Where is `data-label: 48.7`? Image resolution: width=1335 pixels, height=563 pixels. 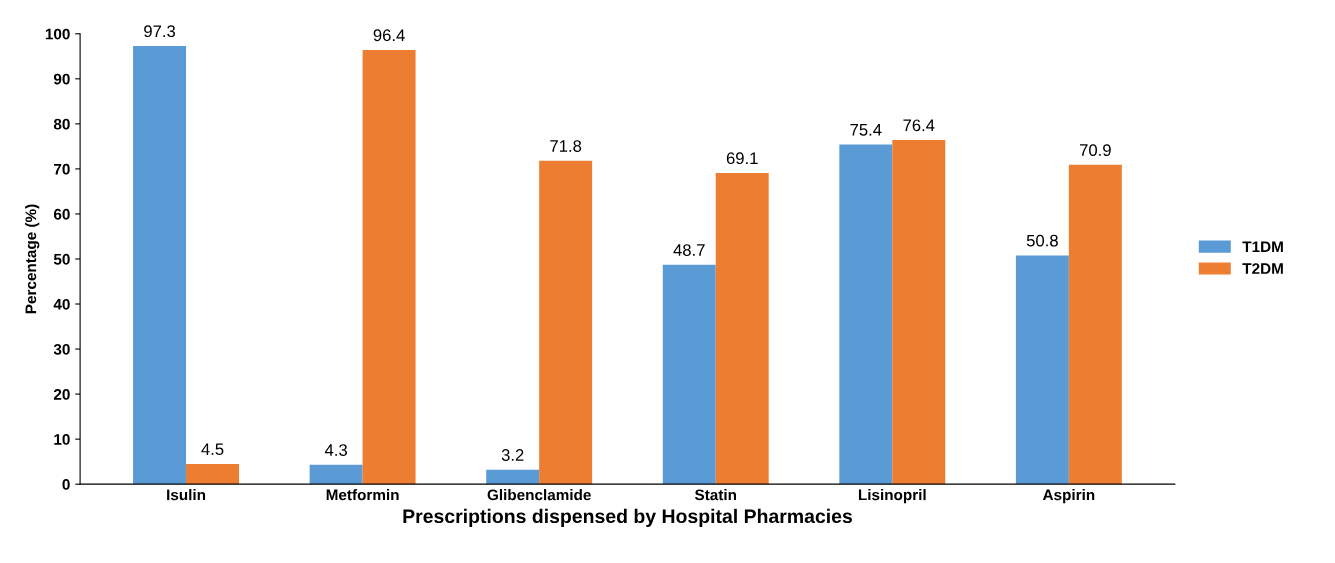
data-label: 48.7 is located at coordinates (689, 250).